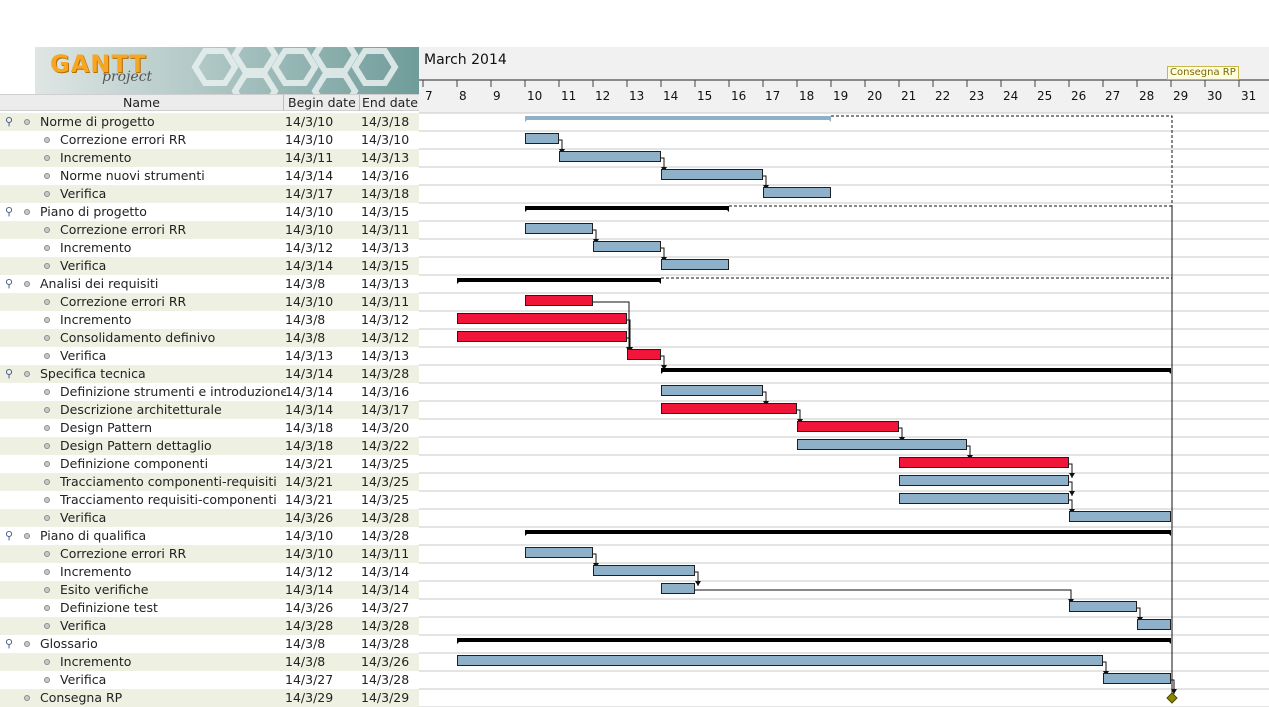 This screenshot has height=707, width=1269. I want to click on column-header-name: Name, so click(142, 103).